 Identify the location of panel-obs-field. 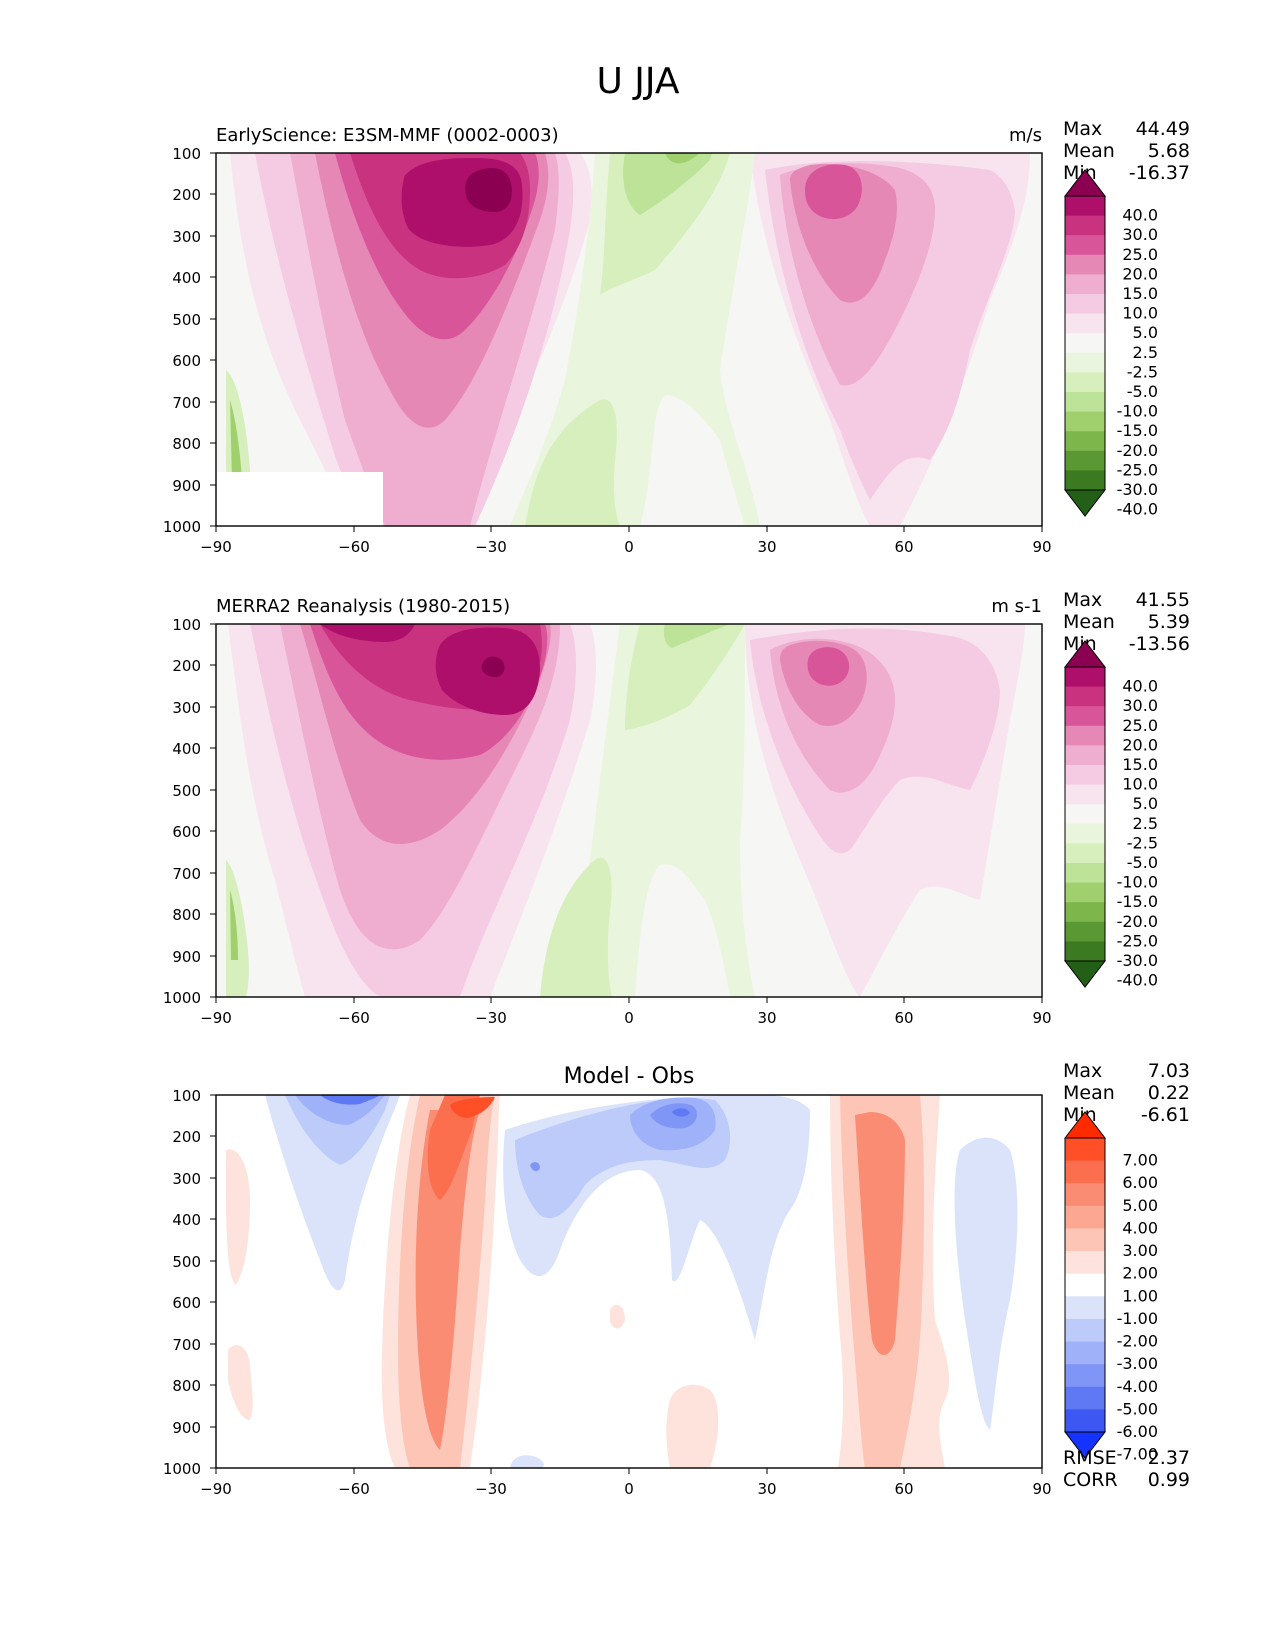
(629, 810).